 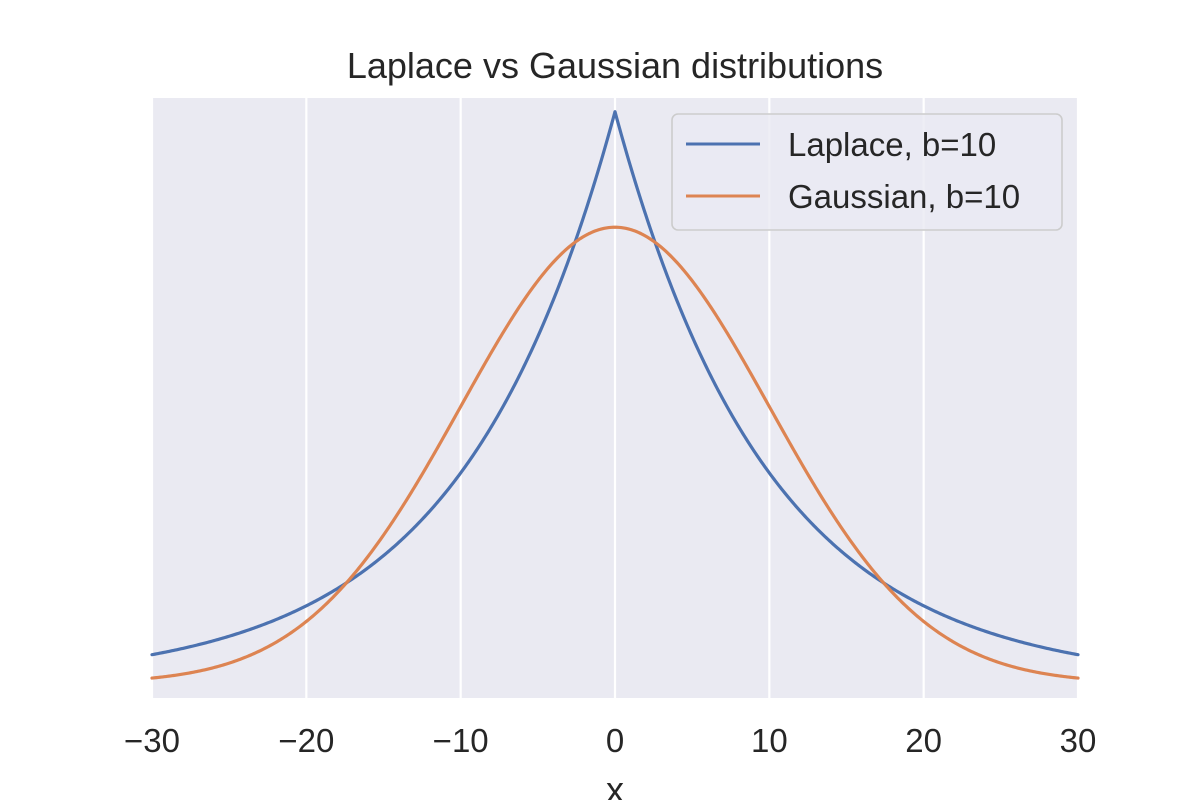 What do you see at coordinates (306, 740) in the screenshot?
I see `x-tick-label: −20` at bounding box center [306, 740].